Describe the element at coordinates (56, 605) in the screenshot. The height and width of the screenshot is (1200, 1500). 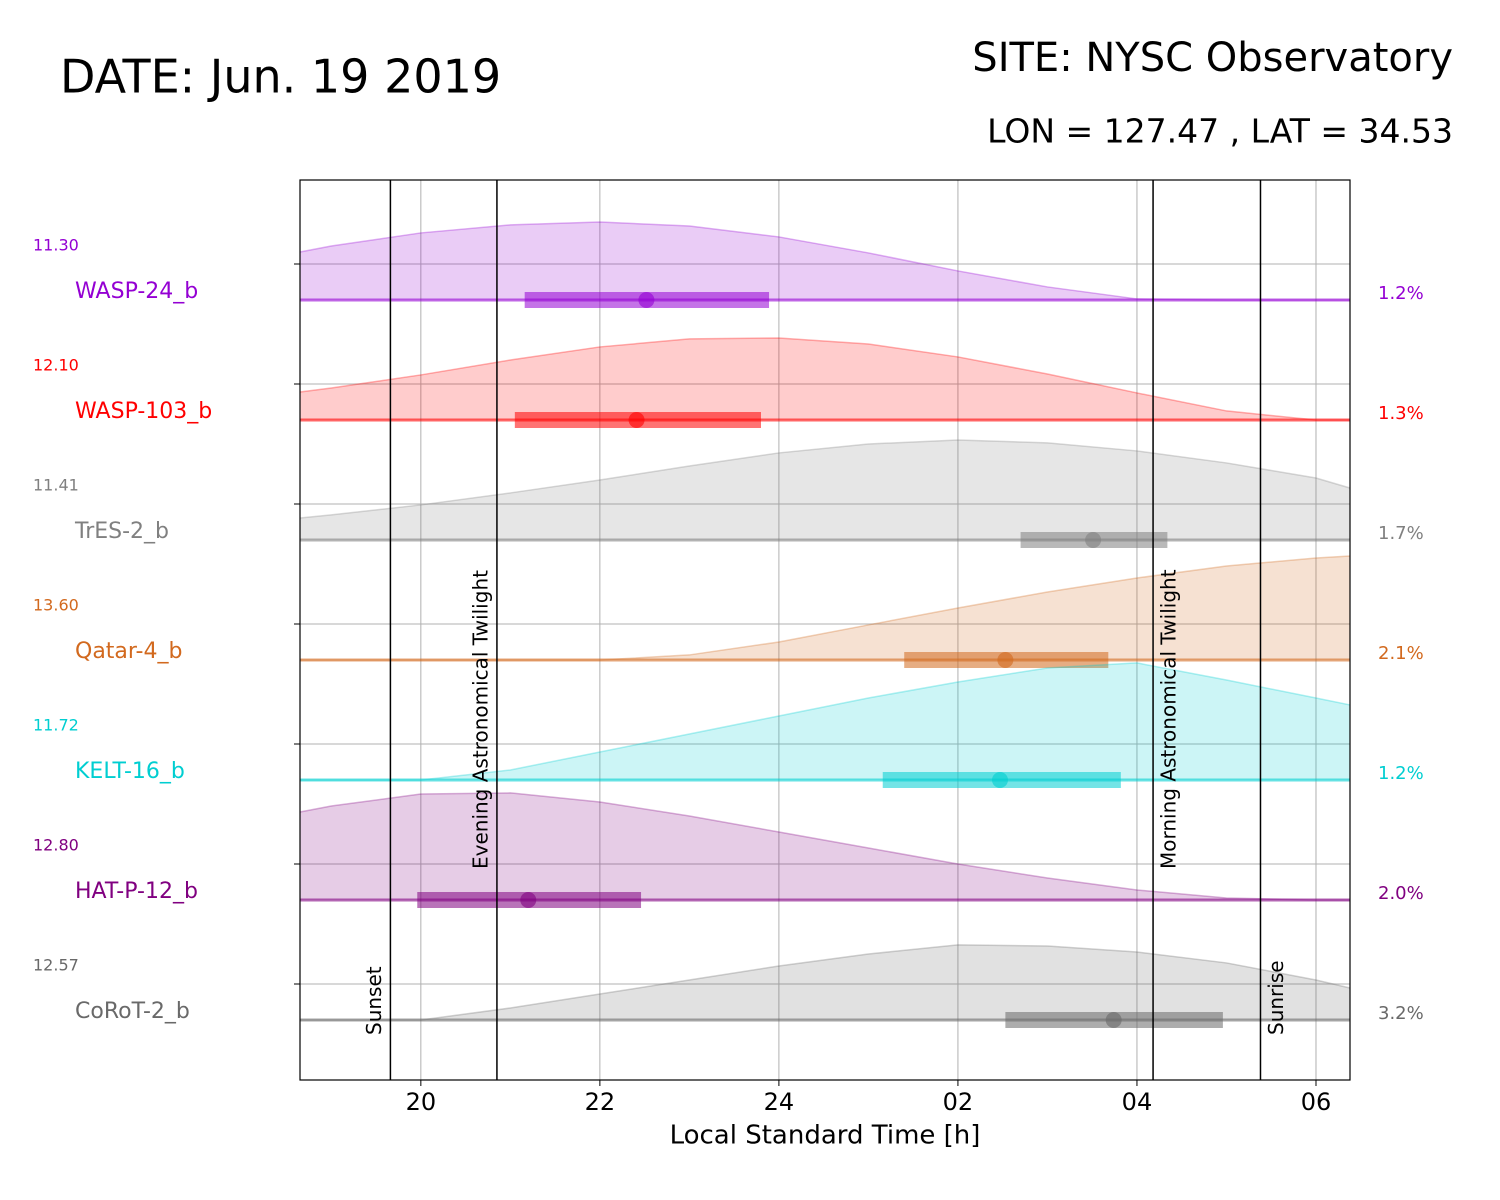
I see `magnitude-label: 13.60` at that location.